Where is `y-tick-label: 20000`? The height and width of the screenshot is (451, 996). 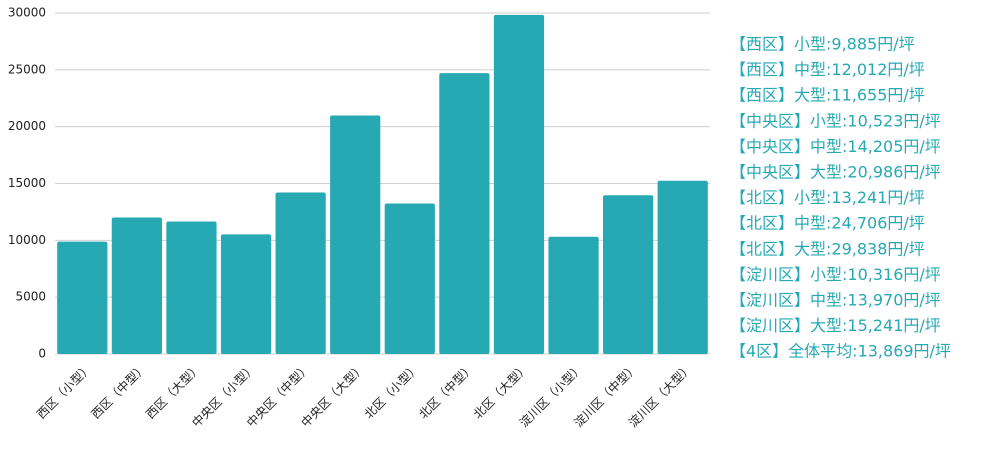
y-tick-label: 20000 is located at coordinates (27, 126).